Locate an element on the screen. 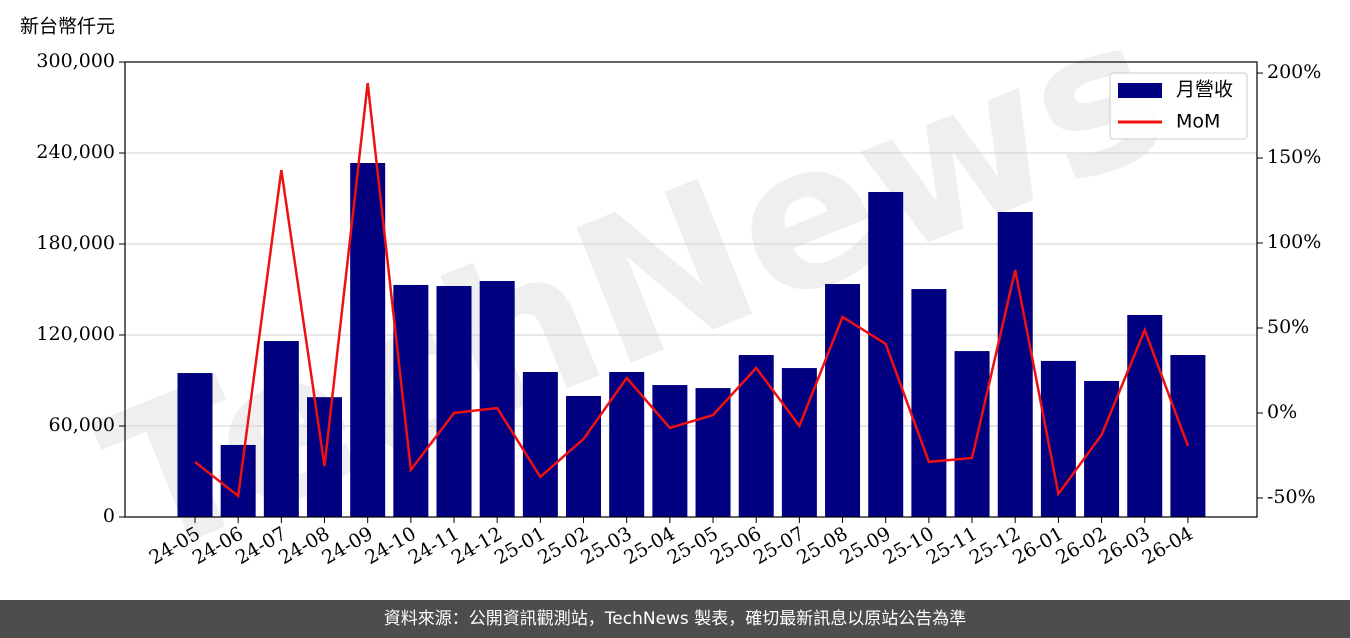 This screenshot has height=638, width=1350. y-axis-label: 新台幣仟元 is located at coordinates (67, 27).